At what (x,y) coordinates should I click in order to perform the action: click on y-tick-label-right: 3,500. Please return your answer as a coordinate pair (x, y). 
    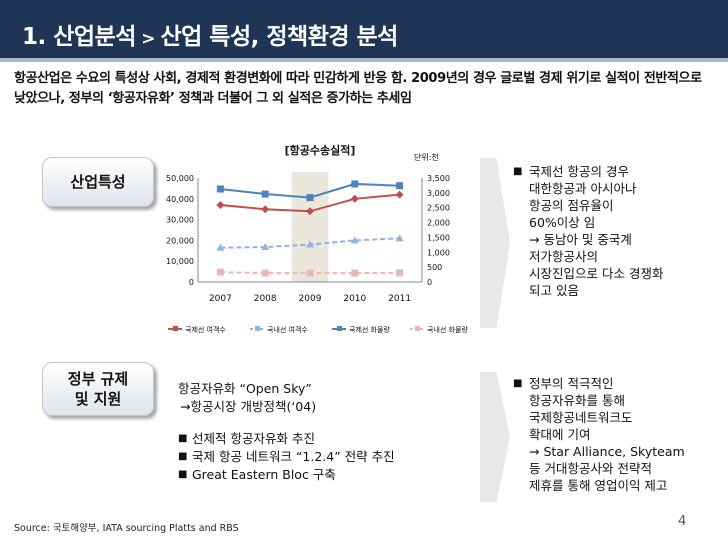
    Looking at the image, I should click on (438, 178).